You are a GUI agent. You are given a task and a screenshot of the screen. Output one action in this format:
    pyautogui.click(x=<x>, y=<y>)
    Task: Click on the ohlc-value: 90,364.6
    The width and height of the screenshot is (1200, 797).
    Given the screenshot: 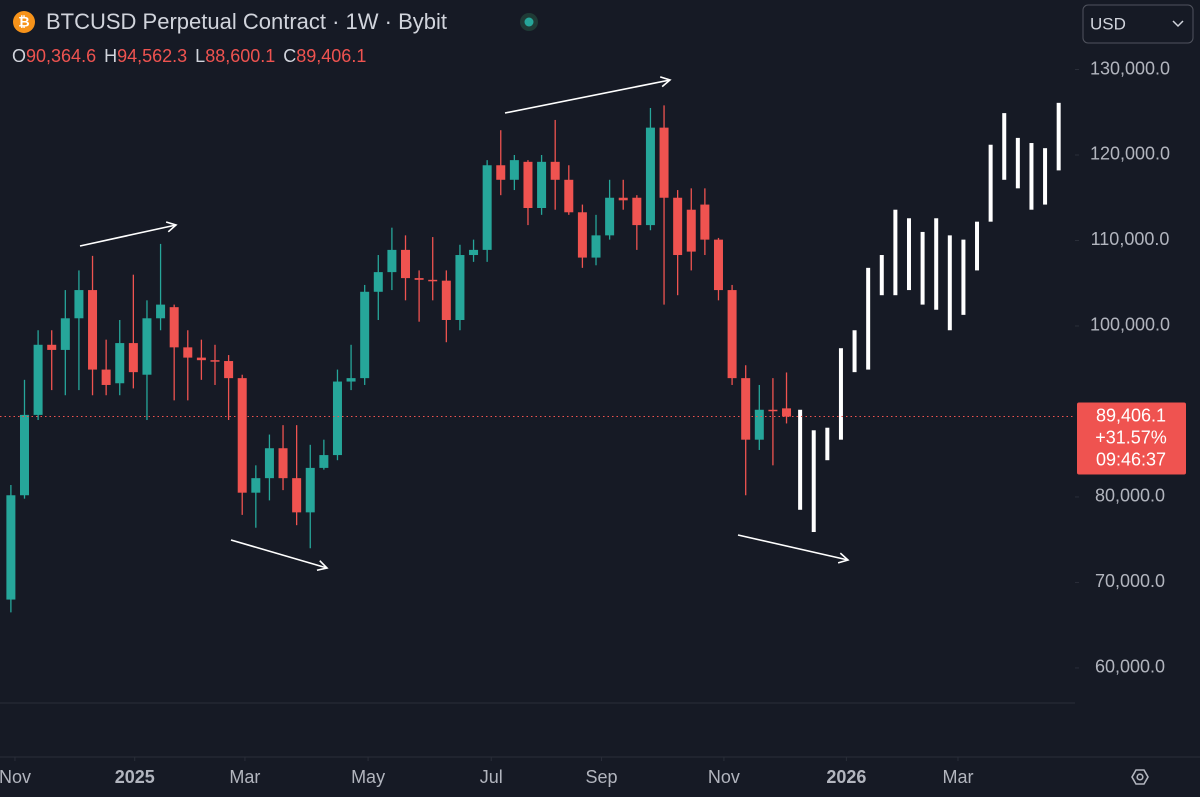 What is the action you would take?
    pyautogui.click(x=61, y=56)
    